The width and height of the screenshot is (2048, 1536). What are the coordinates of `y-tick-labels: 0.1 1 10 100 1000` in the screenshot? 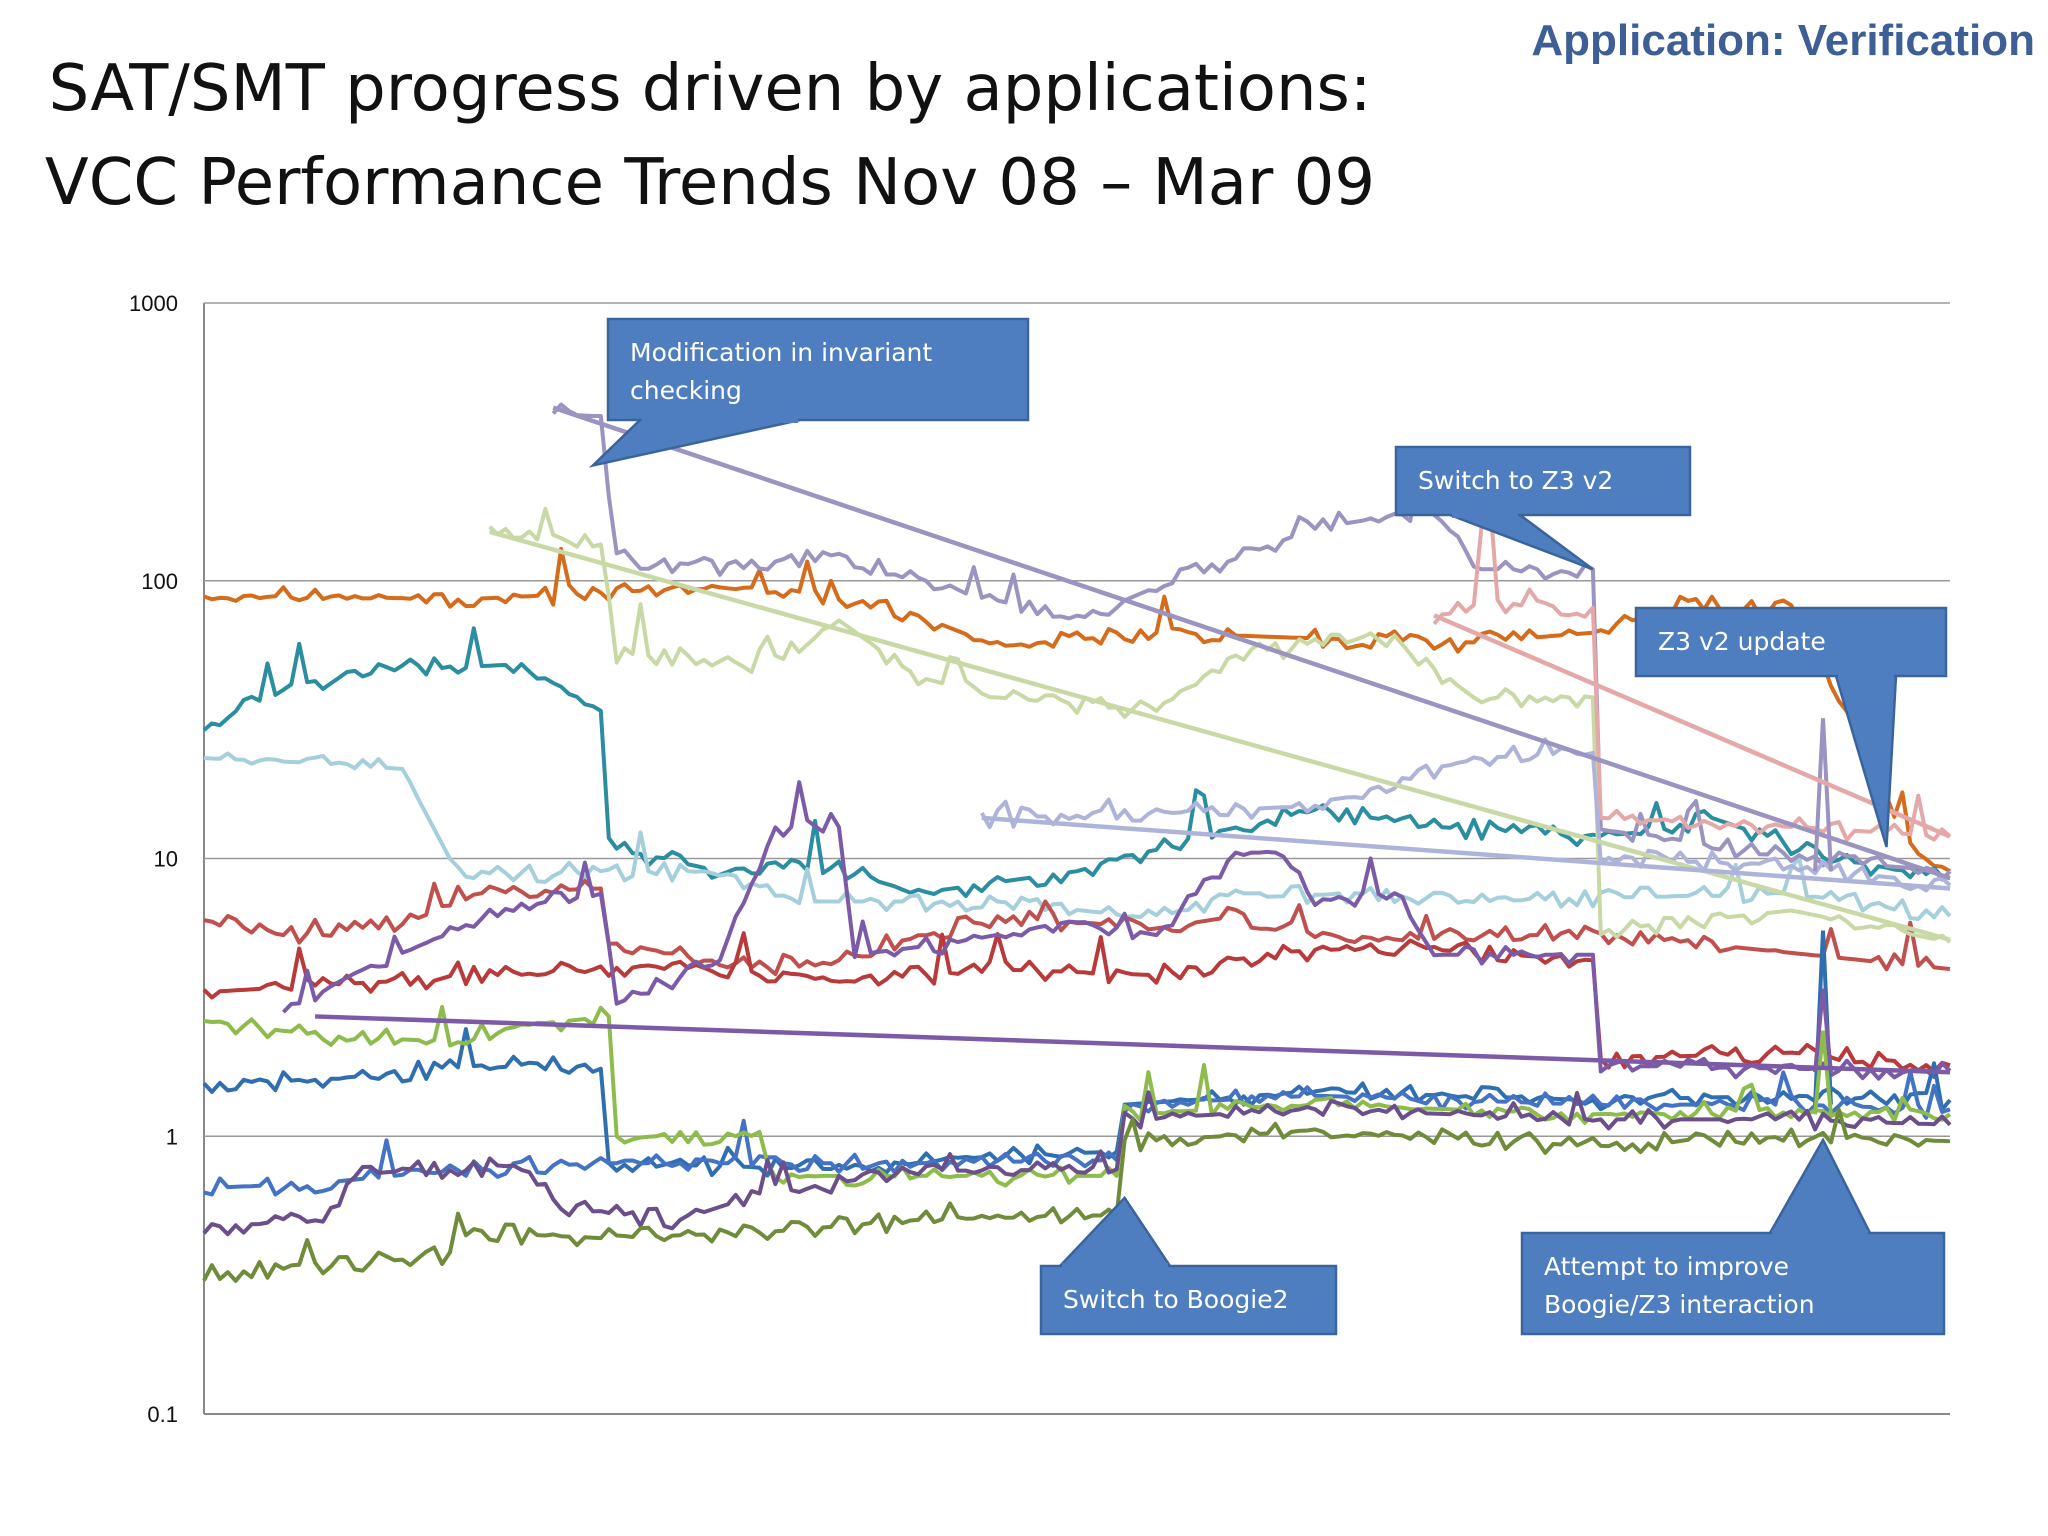 It's located at (153, 859).